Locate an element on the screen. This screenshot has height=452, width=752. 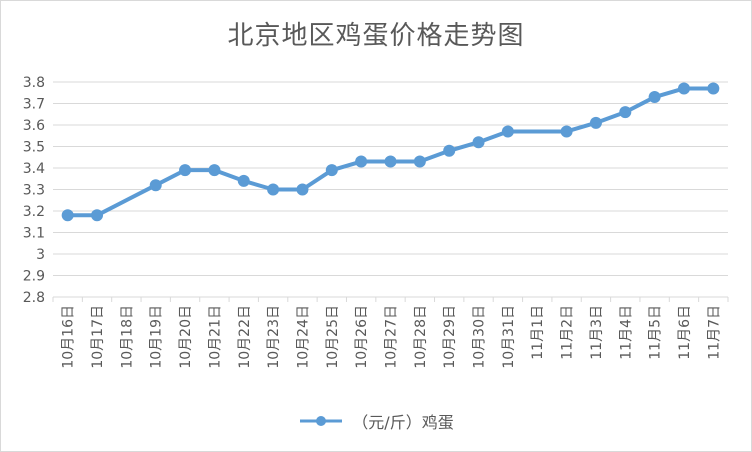
x-tick-label: 10月24日 is located at coordinates (303, 337).